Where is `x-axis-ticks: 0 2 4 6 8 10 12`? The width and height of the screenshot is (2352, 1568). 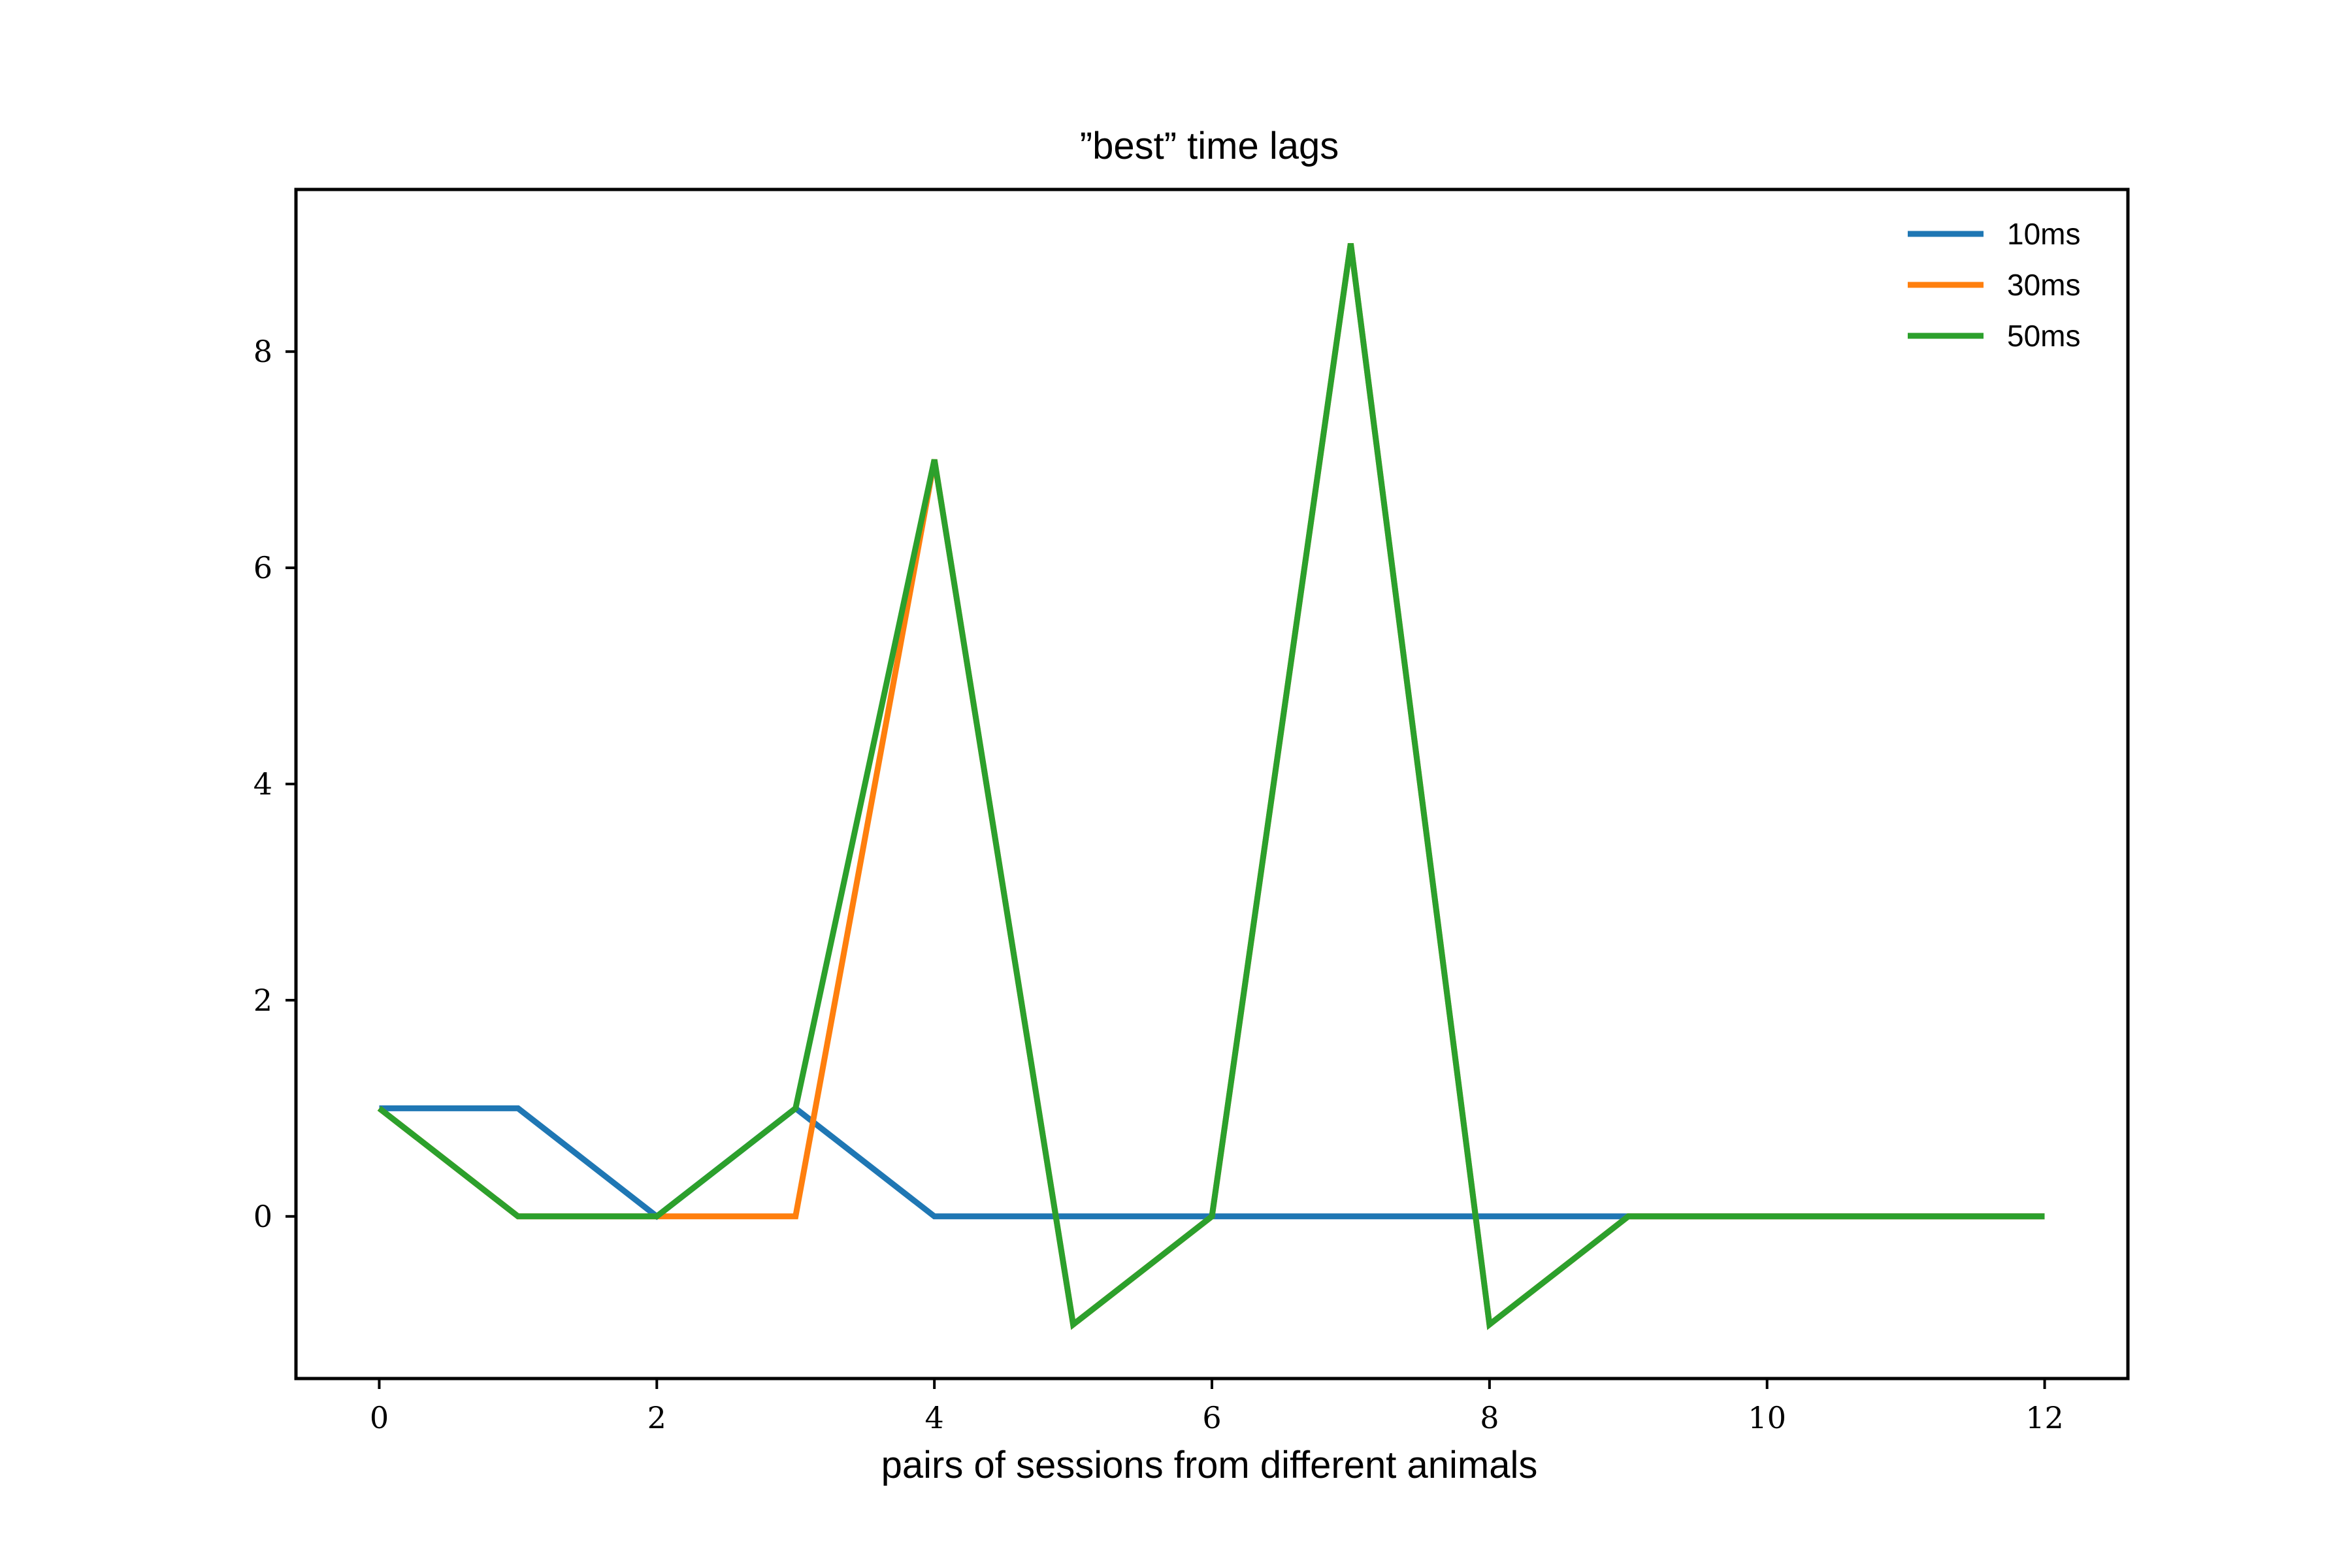
x-axis-ticks: 0 2 4 6 8 10 12 is located at coordinates (1217, 1407).